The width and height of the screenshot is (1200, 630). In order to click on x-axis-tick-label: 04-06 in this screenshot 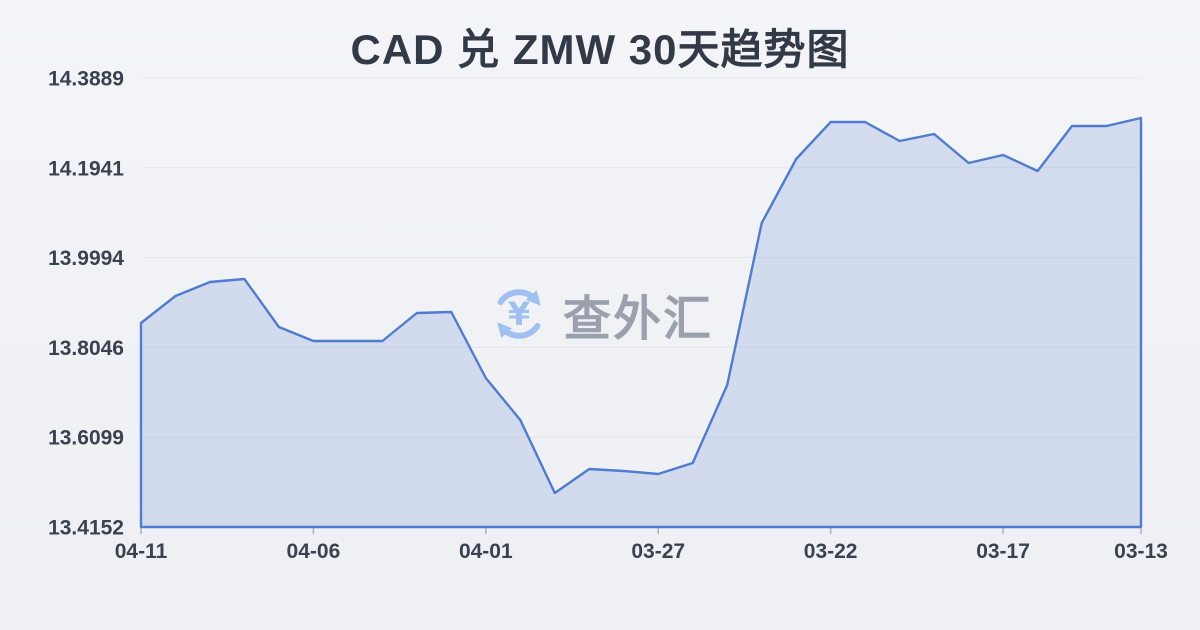, I will do `click(314, 551)`.